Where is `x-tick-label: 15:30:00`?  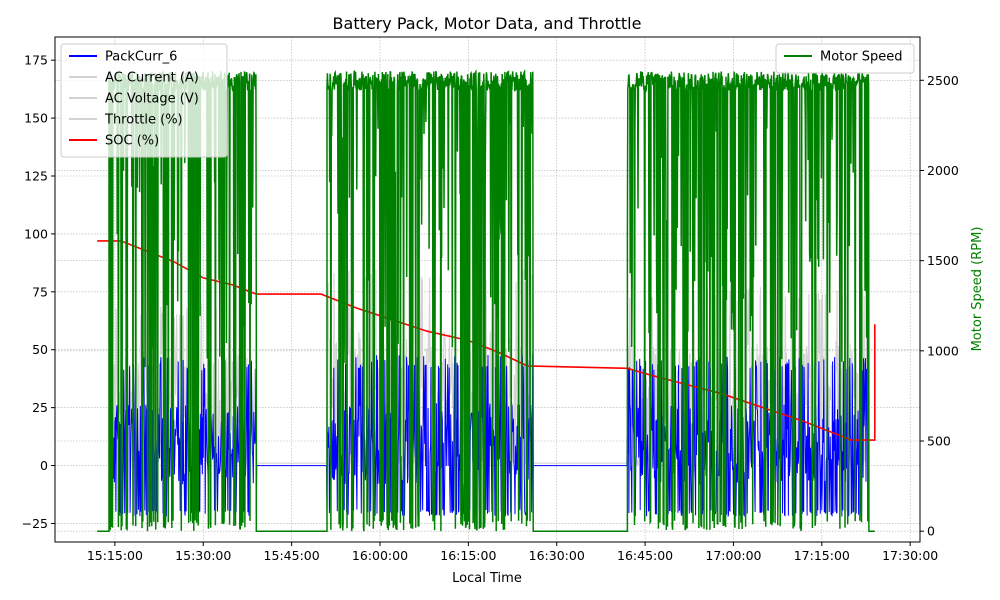 x-tick-label: 15:30:00 is located at coordinates (203, 555).